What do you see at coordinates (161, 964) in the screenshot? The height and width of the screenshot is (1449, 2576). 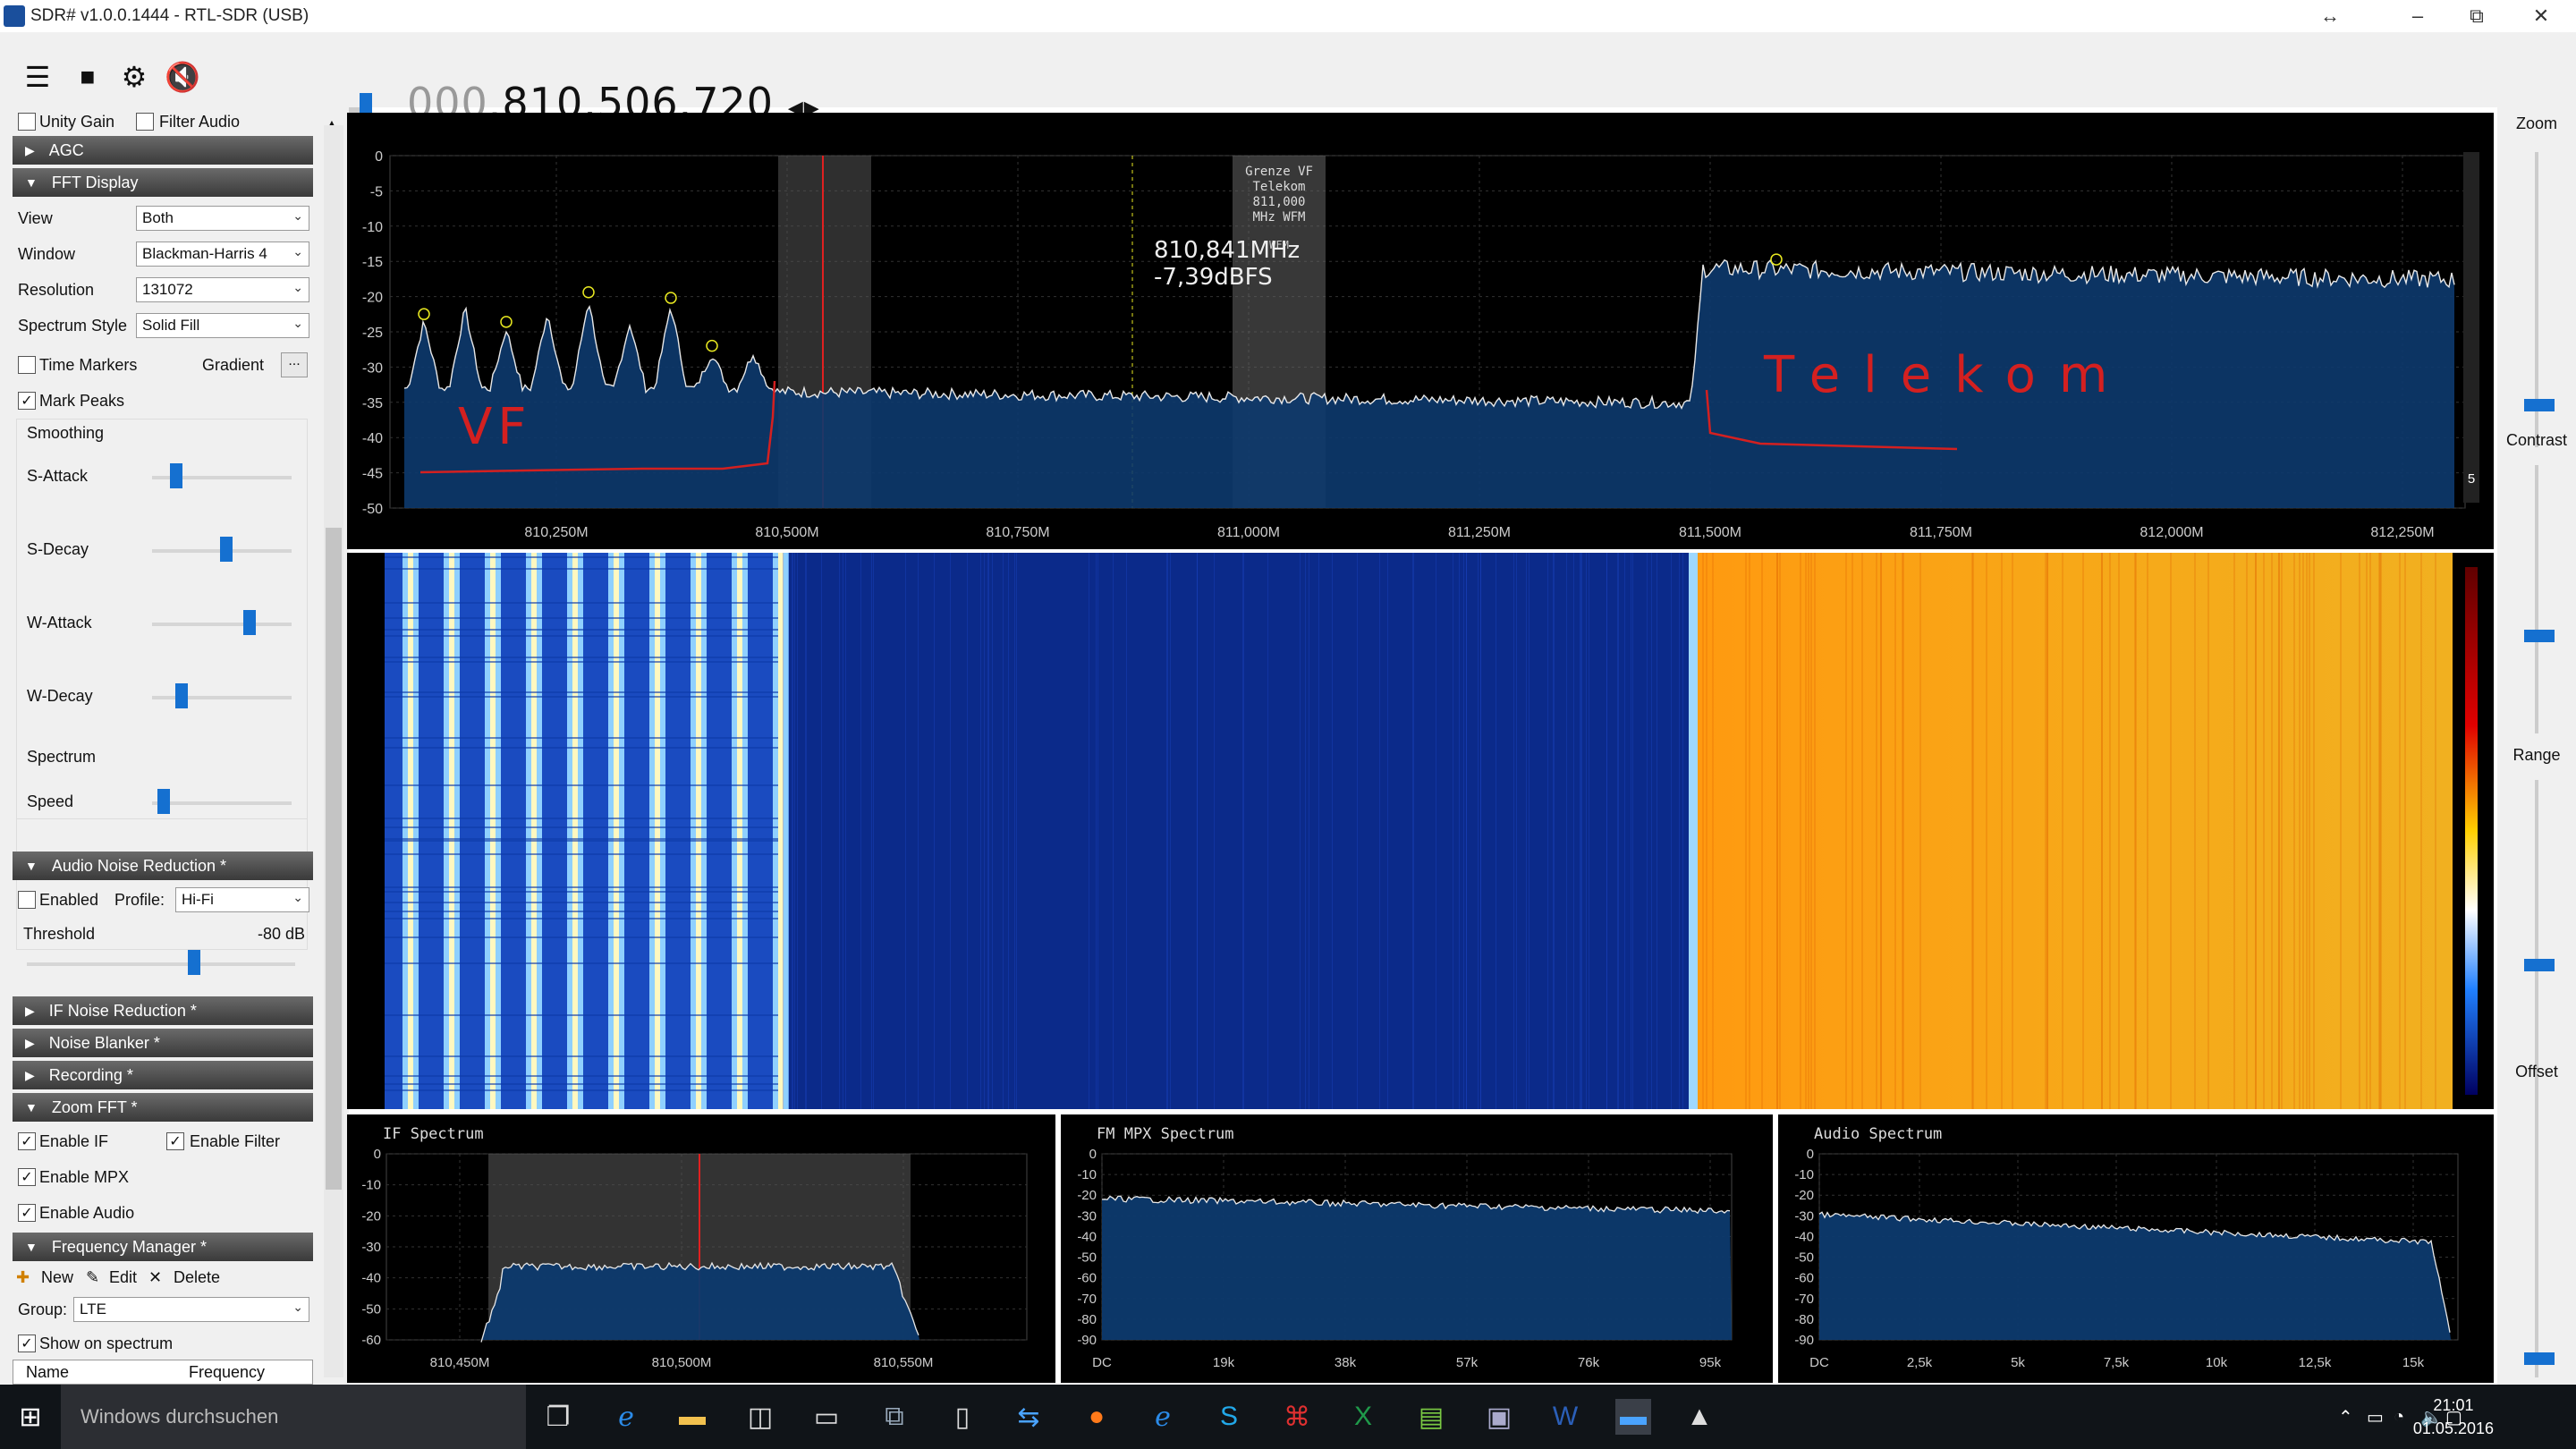 I see `threshold-slider` at bounding box center [161, 964].